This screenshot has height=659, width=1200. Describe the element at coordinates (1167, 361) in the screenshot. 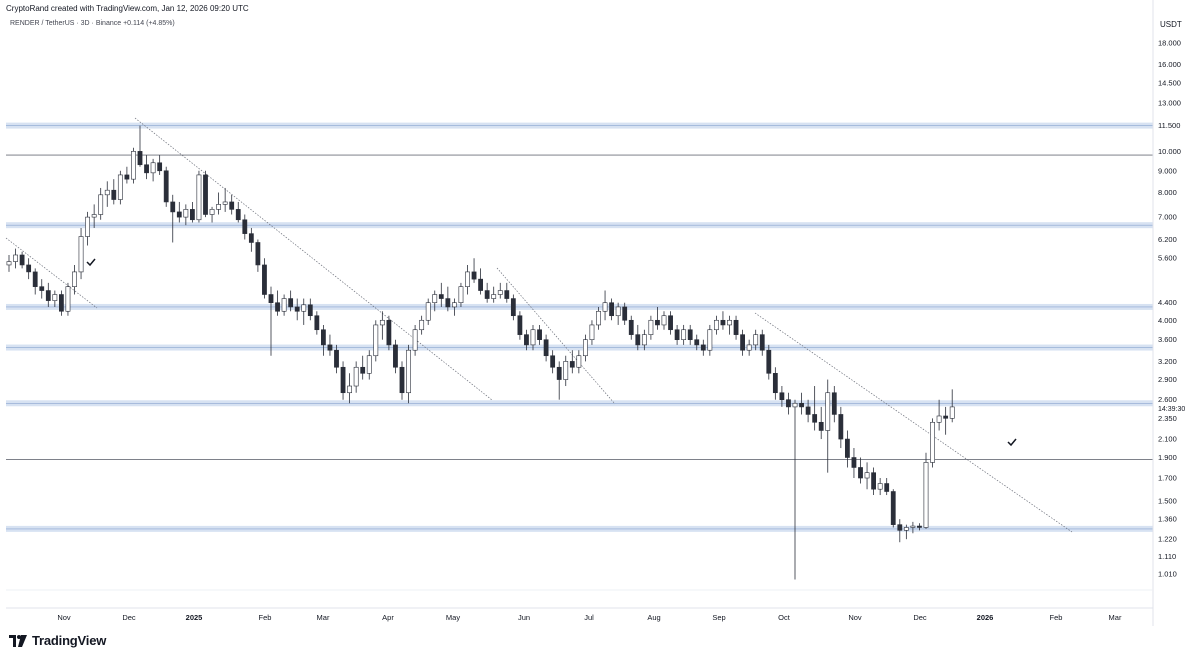

I see `price-tick-label: 3.200` at that location.